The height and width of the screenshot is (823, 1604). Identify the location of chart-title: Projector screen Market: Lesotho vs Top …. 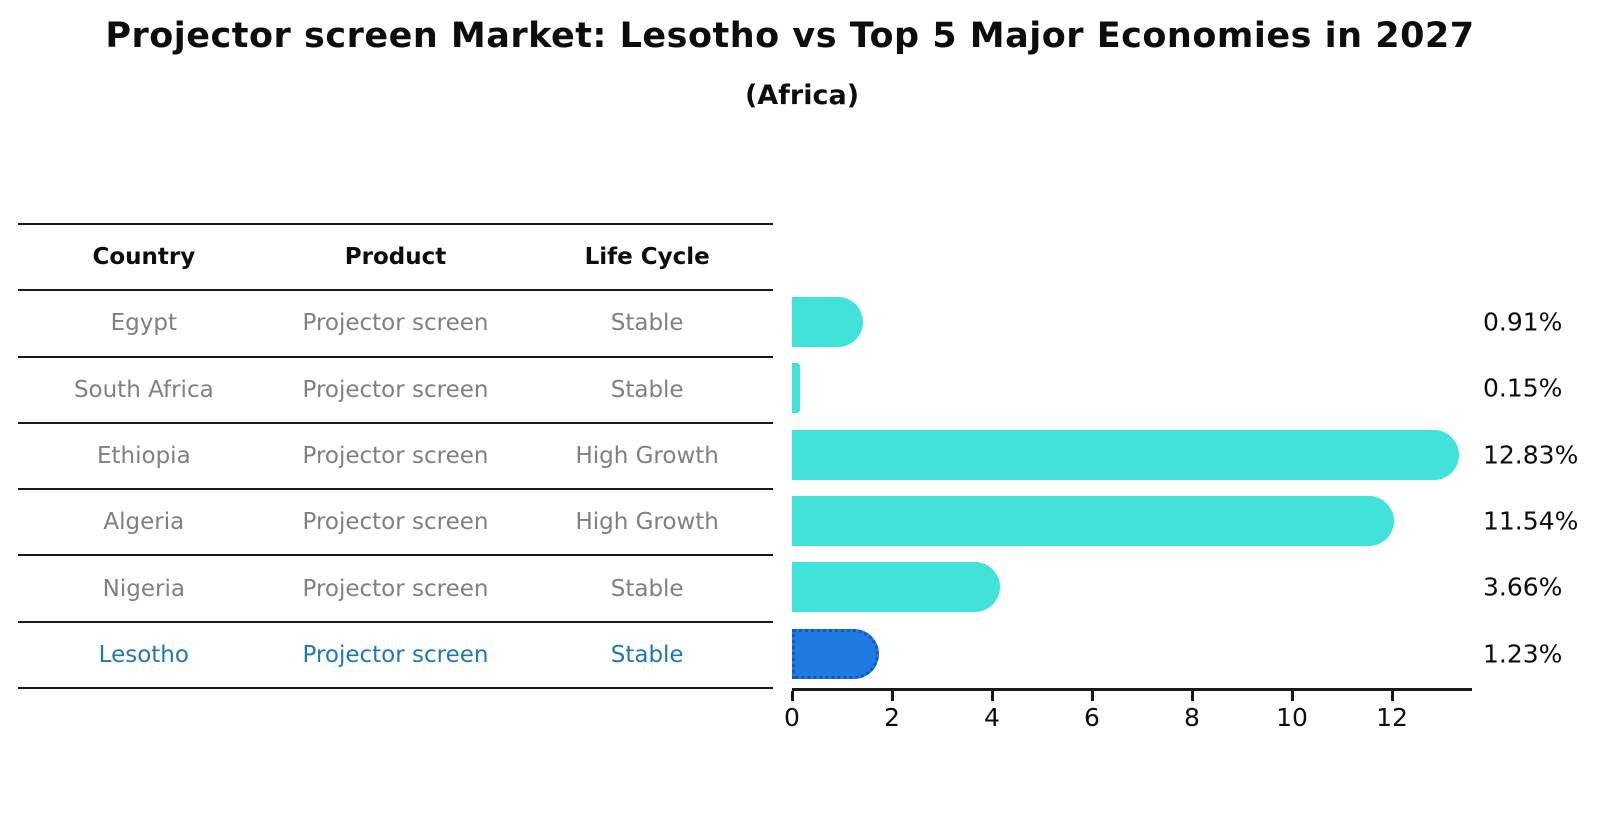
(790, 36).